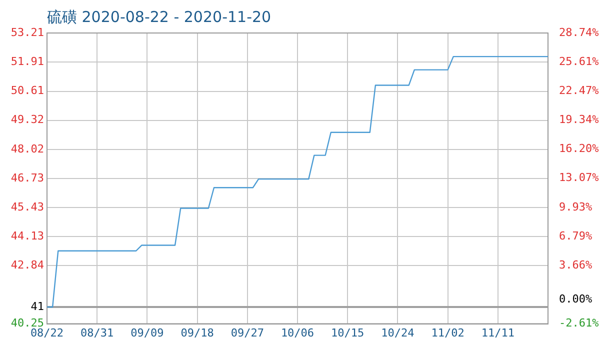 The width and height of the screenshot is (608, 351). I want to click on chart-title: 硫磺 2020-08-22 - 2020-11-20, so click(159, 17).